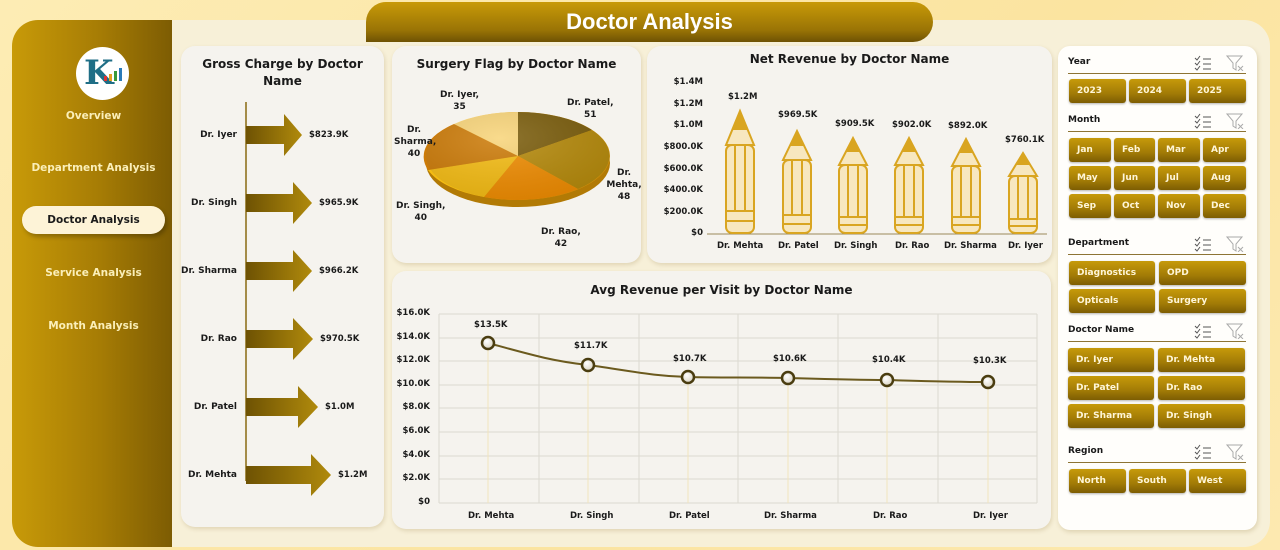  I want to click on y-tick: $600.0K, so click(683, 169).